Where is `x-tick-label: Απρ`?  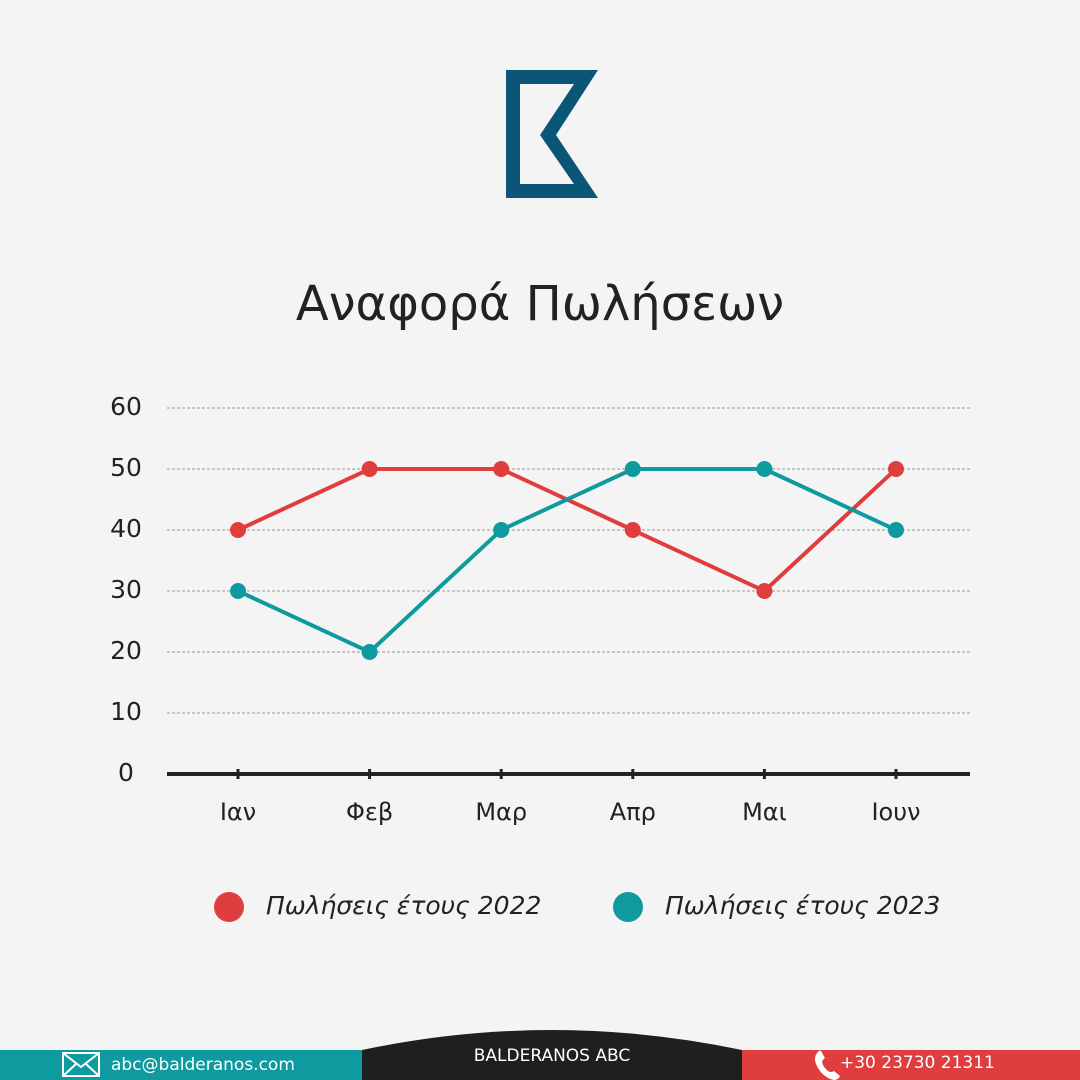
x-tick-label: Απρ is located at coordinates (633, 812).